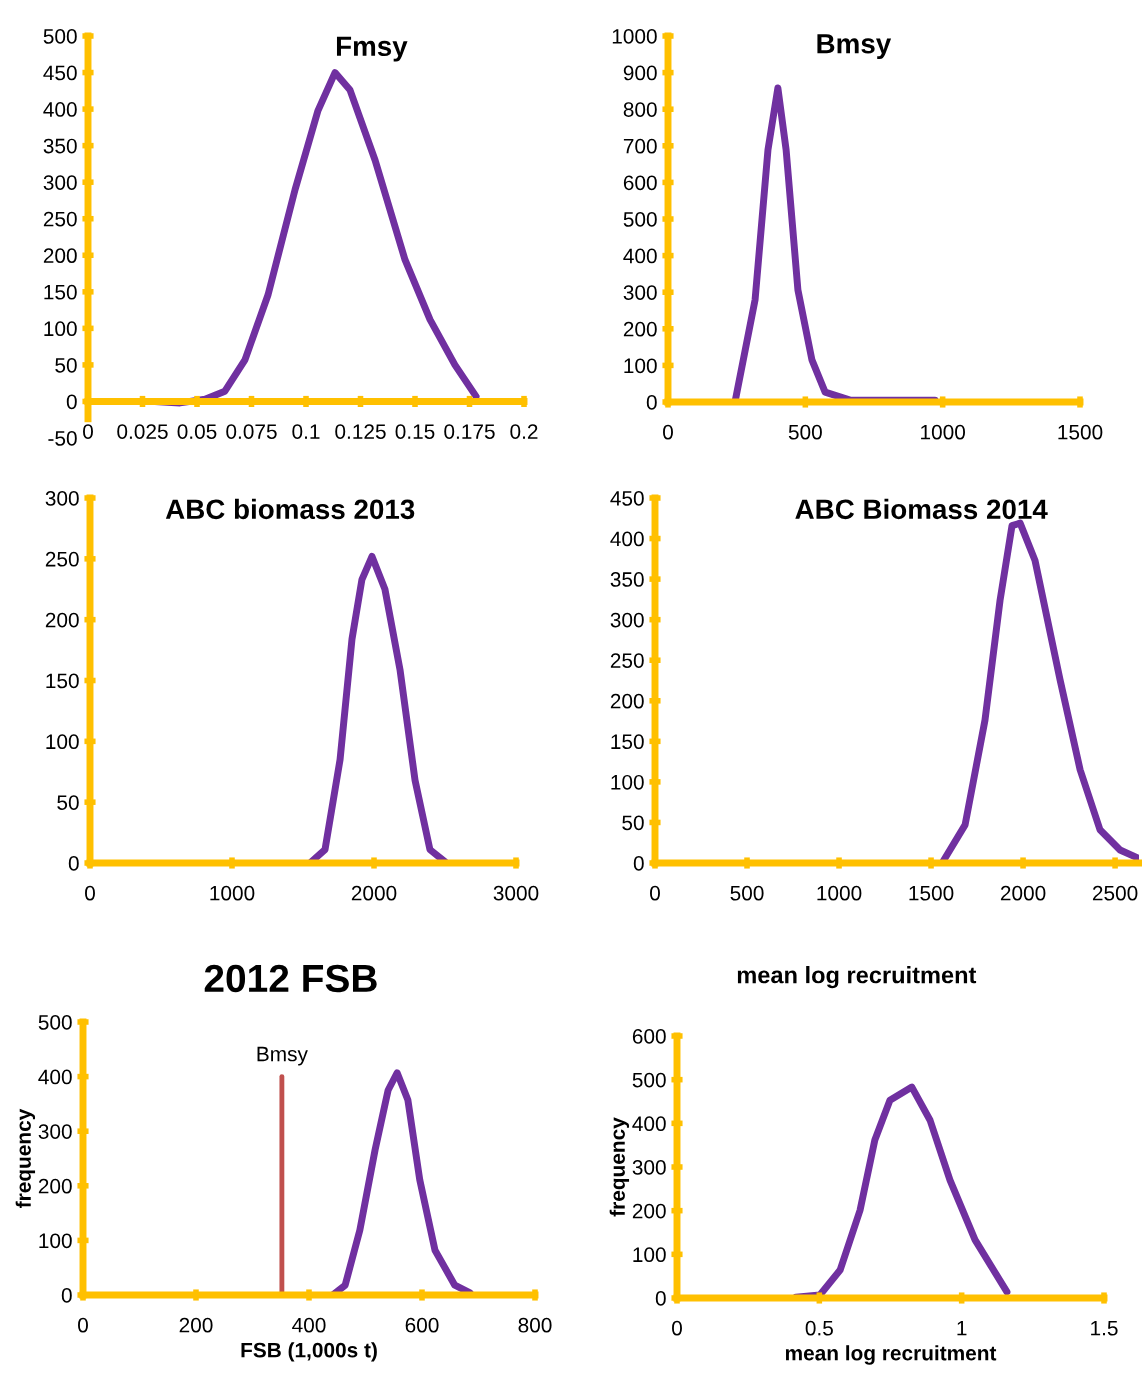 The height and width of the screenshot is (1388, 1142). What do you see at coordinates (469, 431) in the screenshot?
I see `x-tick-label: 0.175` at bounding box center [469, 431].